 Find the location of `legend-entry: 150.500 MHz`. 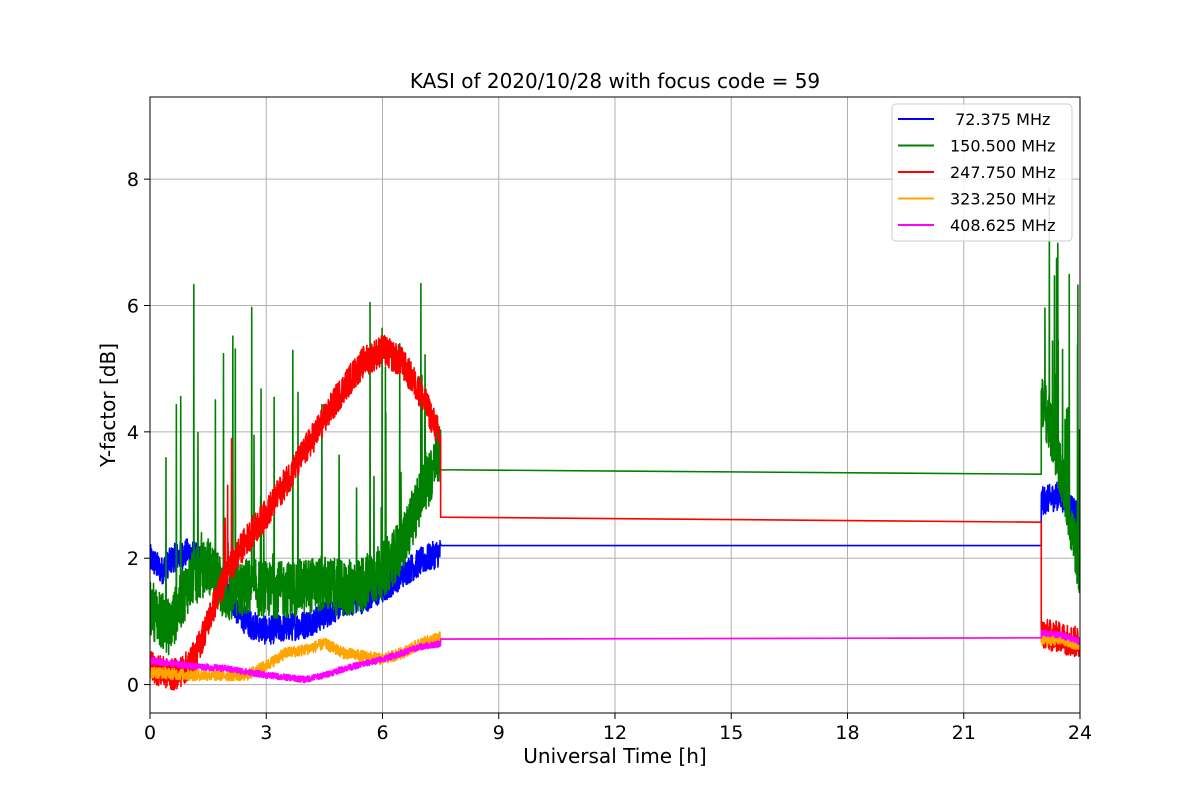

legend-entry: 150.500 MHz is located at coordinates (1002, 146).